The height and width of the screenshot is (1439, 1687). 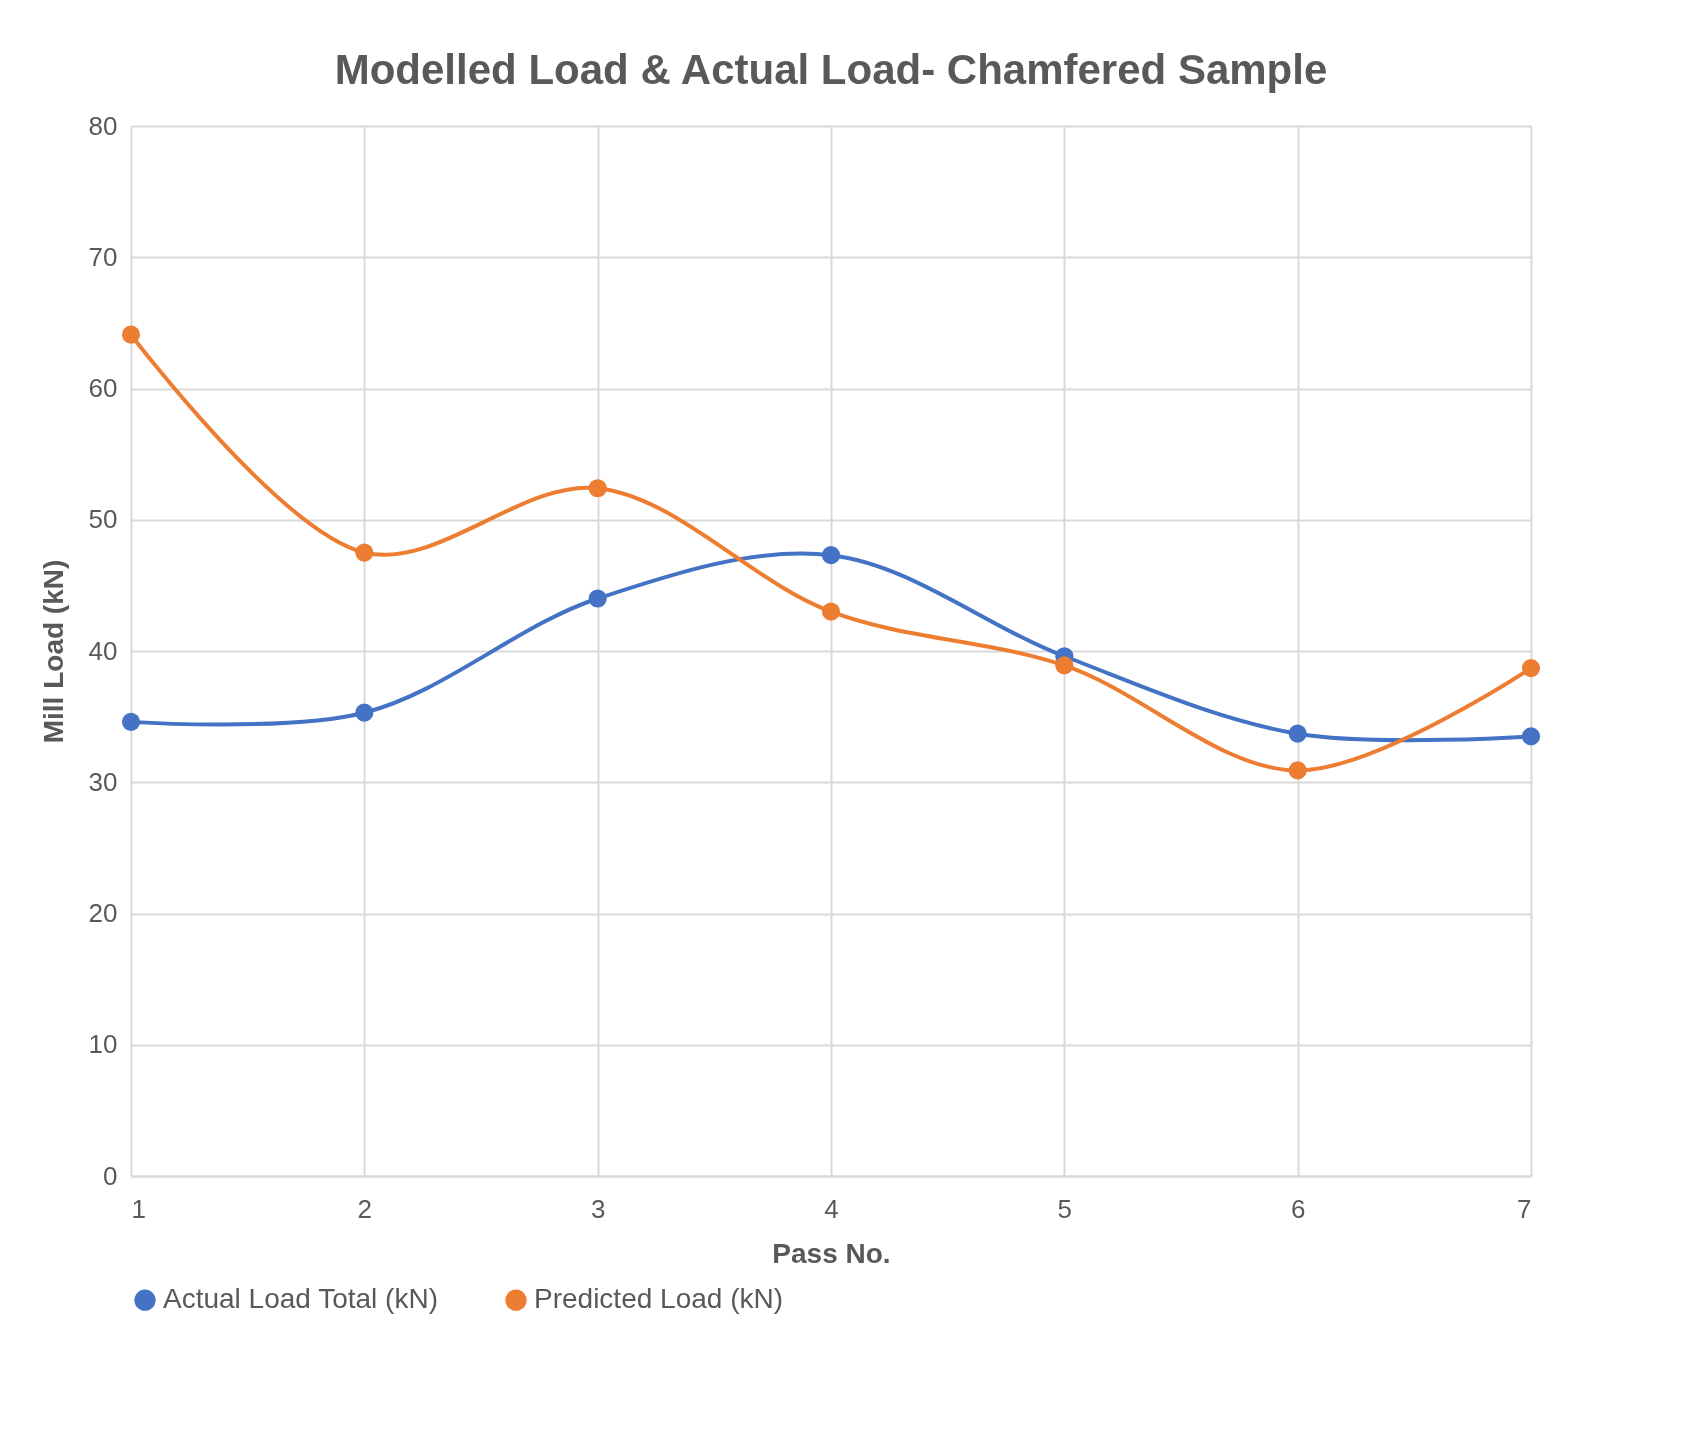 What do you see at coordinates (831, 1253) in the screenshot?
I see `x-axis-title: Pass No.` at bounding box center [831, 1253].